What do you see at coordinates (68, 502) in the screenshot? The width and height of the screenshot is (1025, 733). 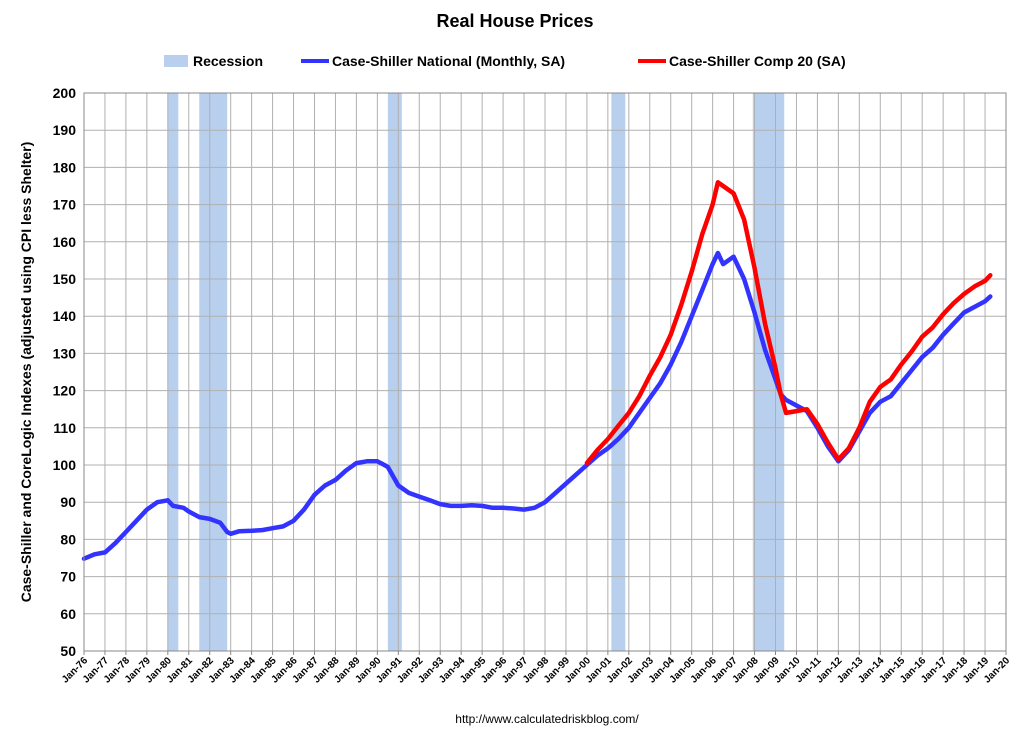 I see `y-tick-label: 90` at bounding box center [68, 502].